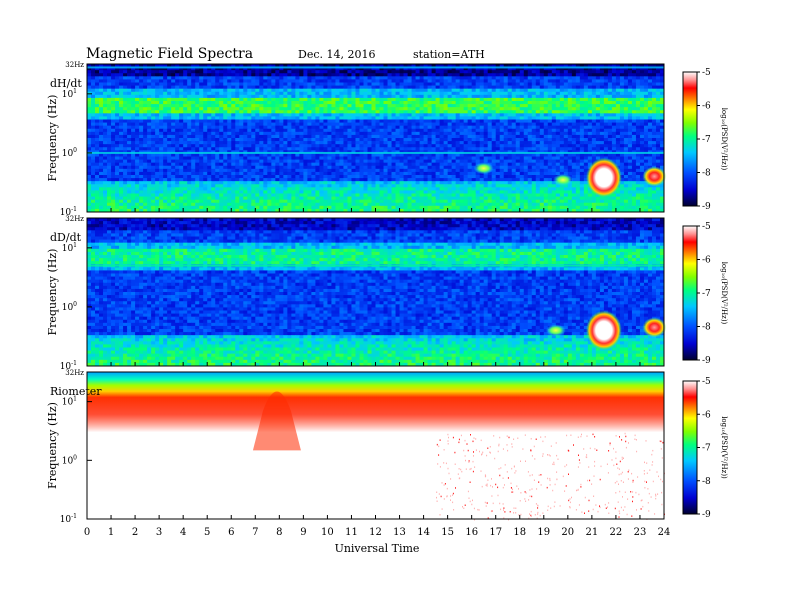 This screenshot has width=792, height=612. Describe the element at coordinates (706, 207) in the screenshot. I see `colorbar-tick-label-1-4: -9` at that location.